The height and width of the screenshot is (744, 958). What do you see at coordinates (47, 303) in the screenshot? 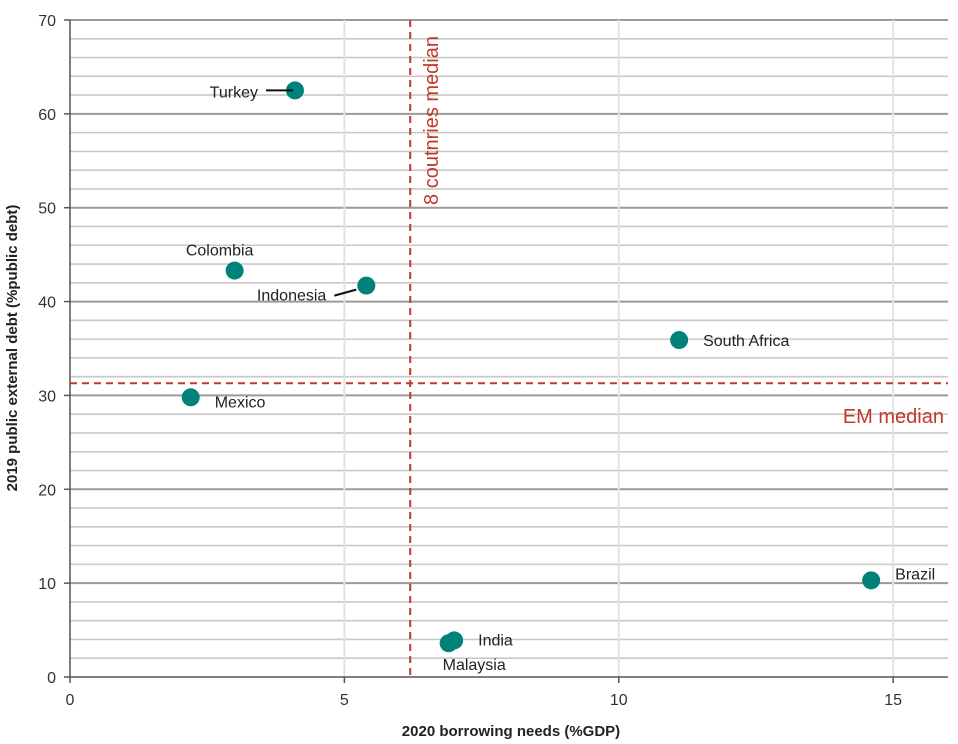
I see `y-tick-label: 40` at bounding box center [47, 303].